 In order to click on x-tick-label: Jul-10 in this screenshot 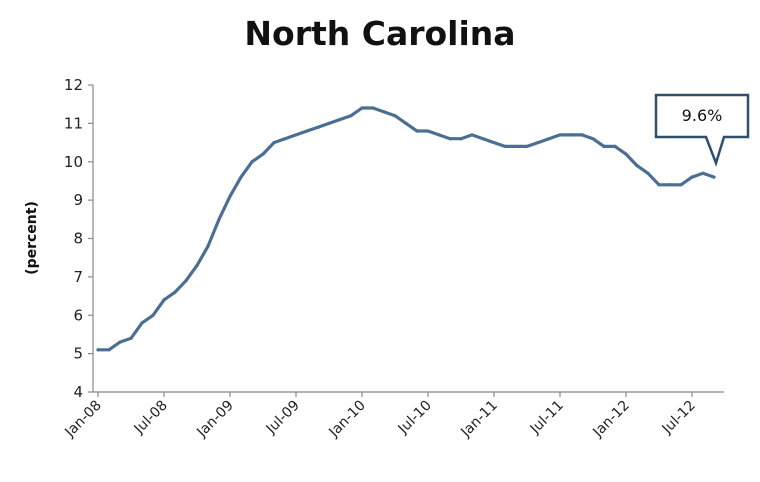, I will do `click(415, 418)`.